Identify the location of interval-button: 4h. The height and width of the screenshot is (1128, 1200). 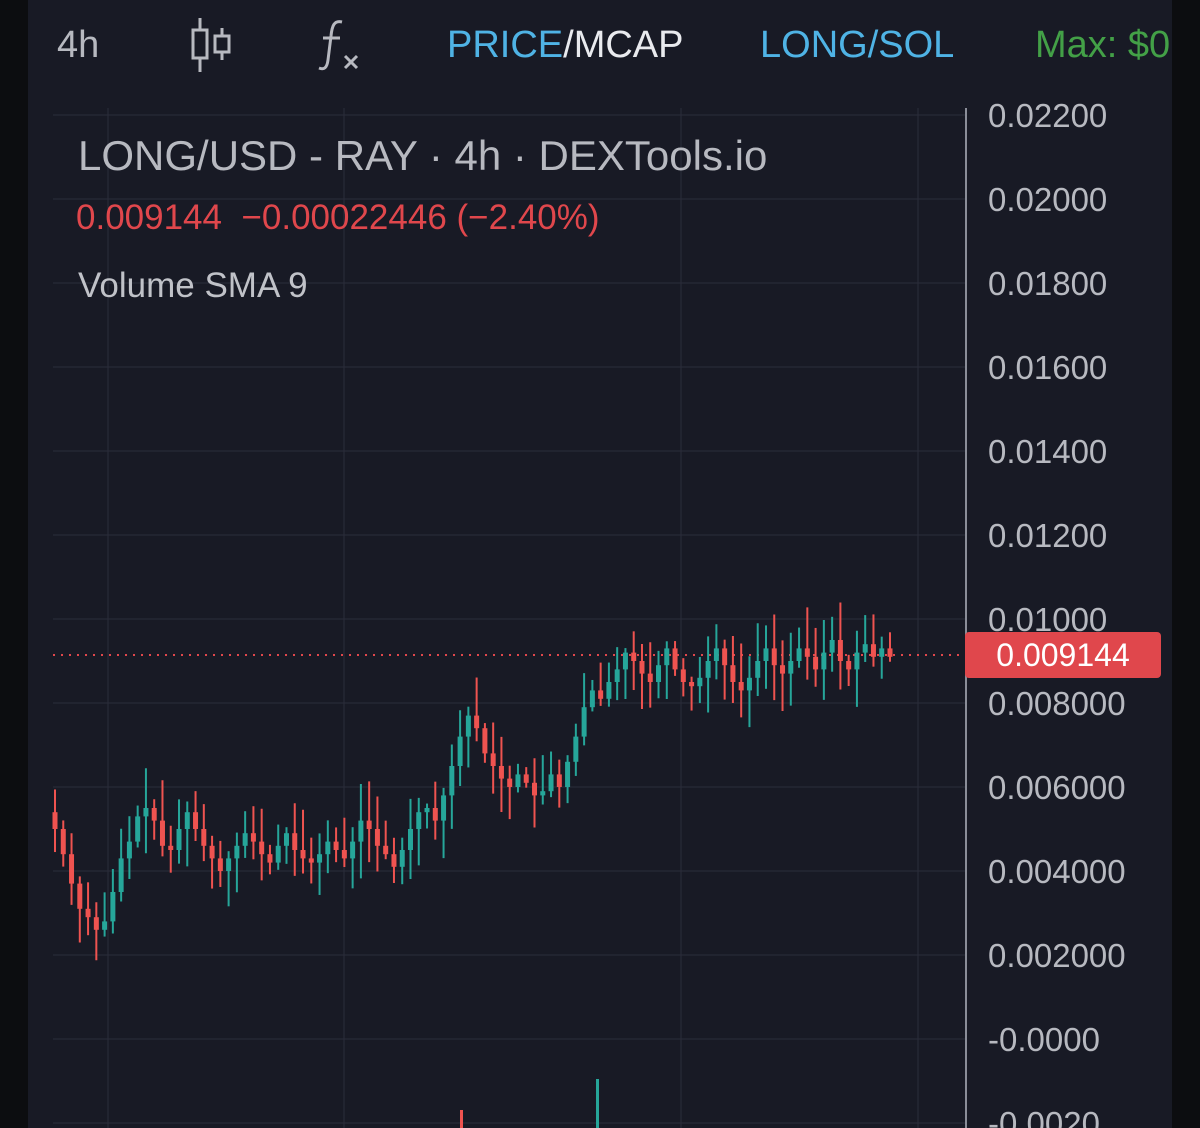
(78, 45).